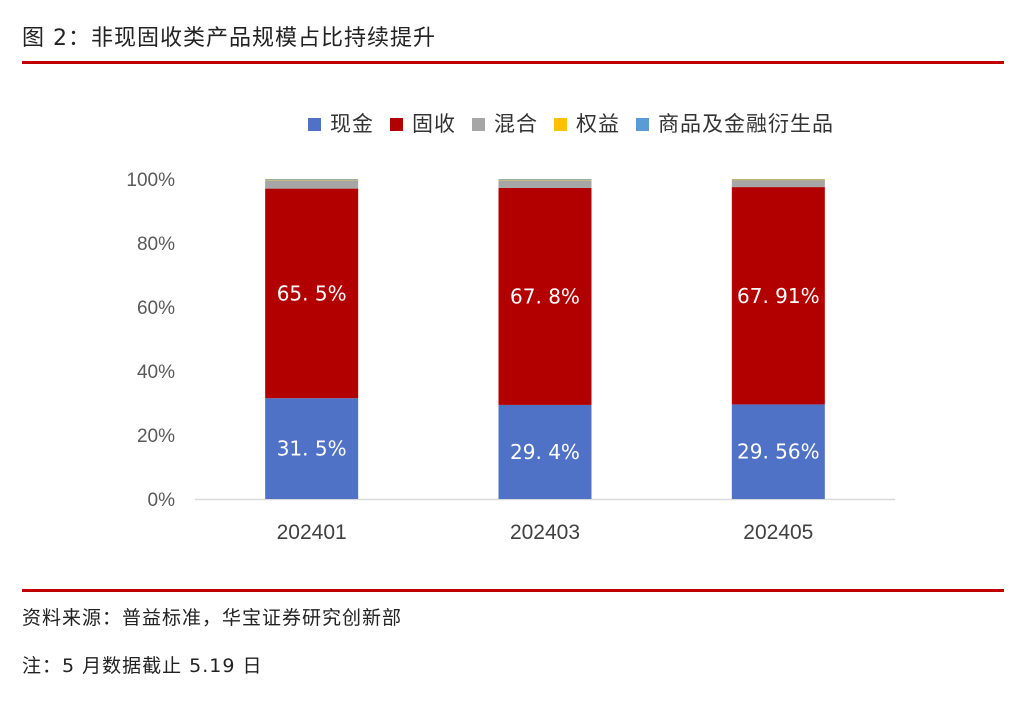 The image size is (1024, 716). What do you see at coordinates (434, 124) in the screenshot?
I see `legend-label: 固收` at bounding box center [434, 124].